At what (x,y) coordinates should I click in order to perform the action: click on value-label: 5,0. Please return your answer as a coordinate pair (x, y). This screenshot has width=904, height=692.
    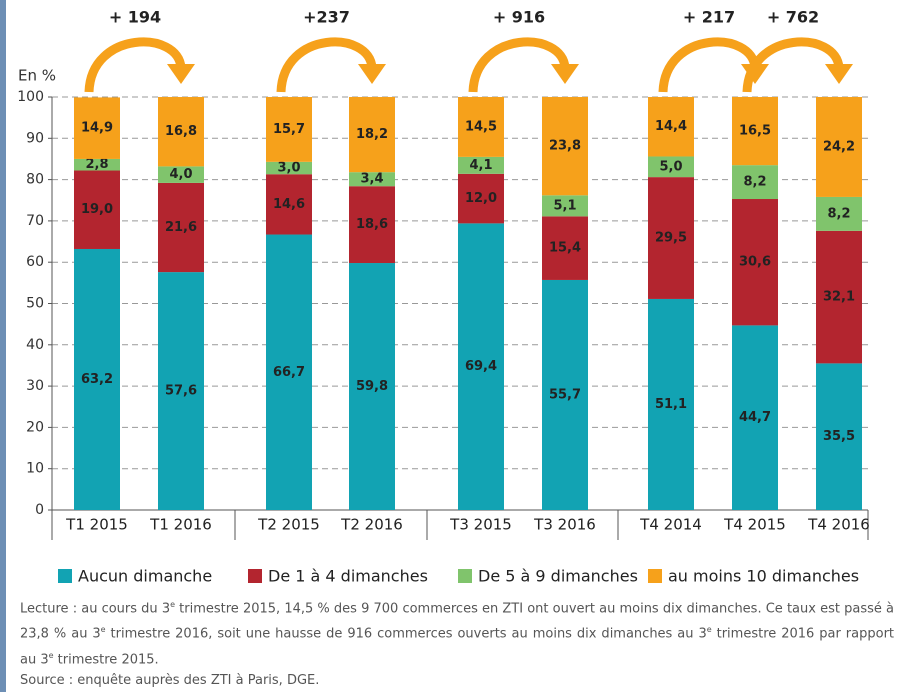
    Looking at the image, I should click on (670, 166).